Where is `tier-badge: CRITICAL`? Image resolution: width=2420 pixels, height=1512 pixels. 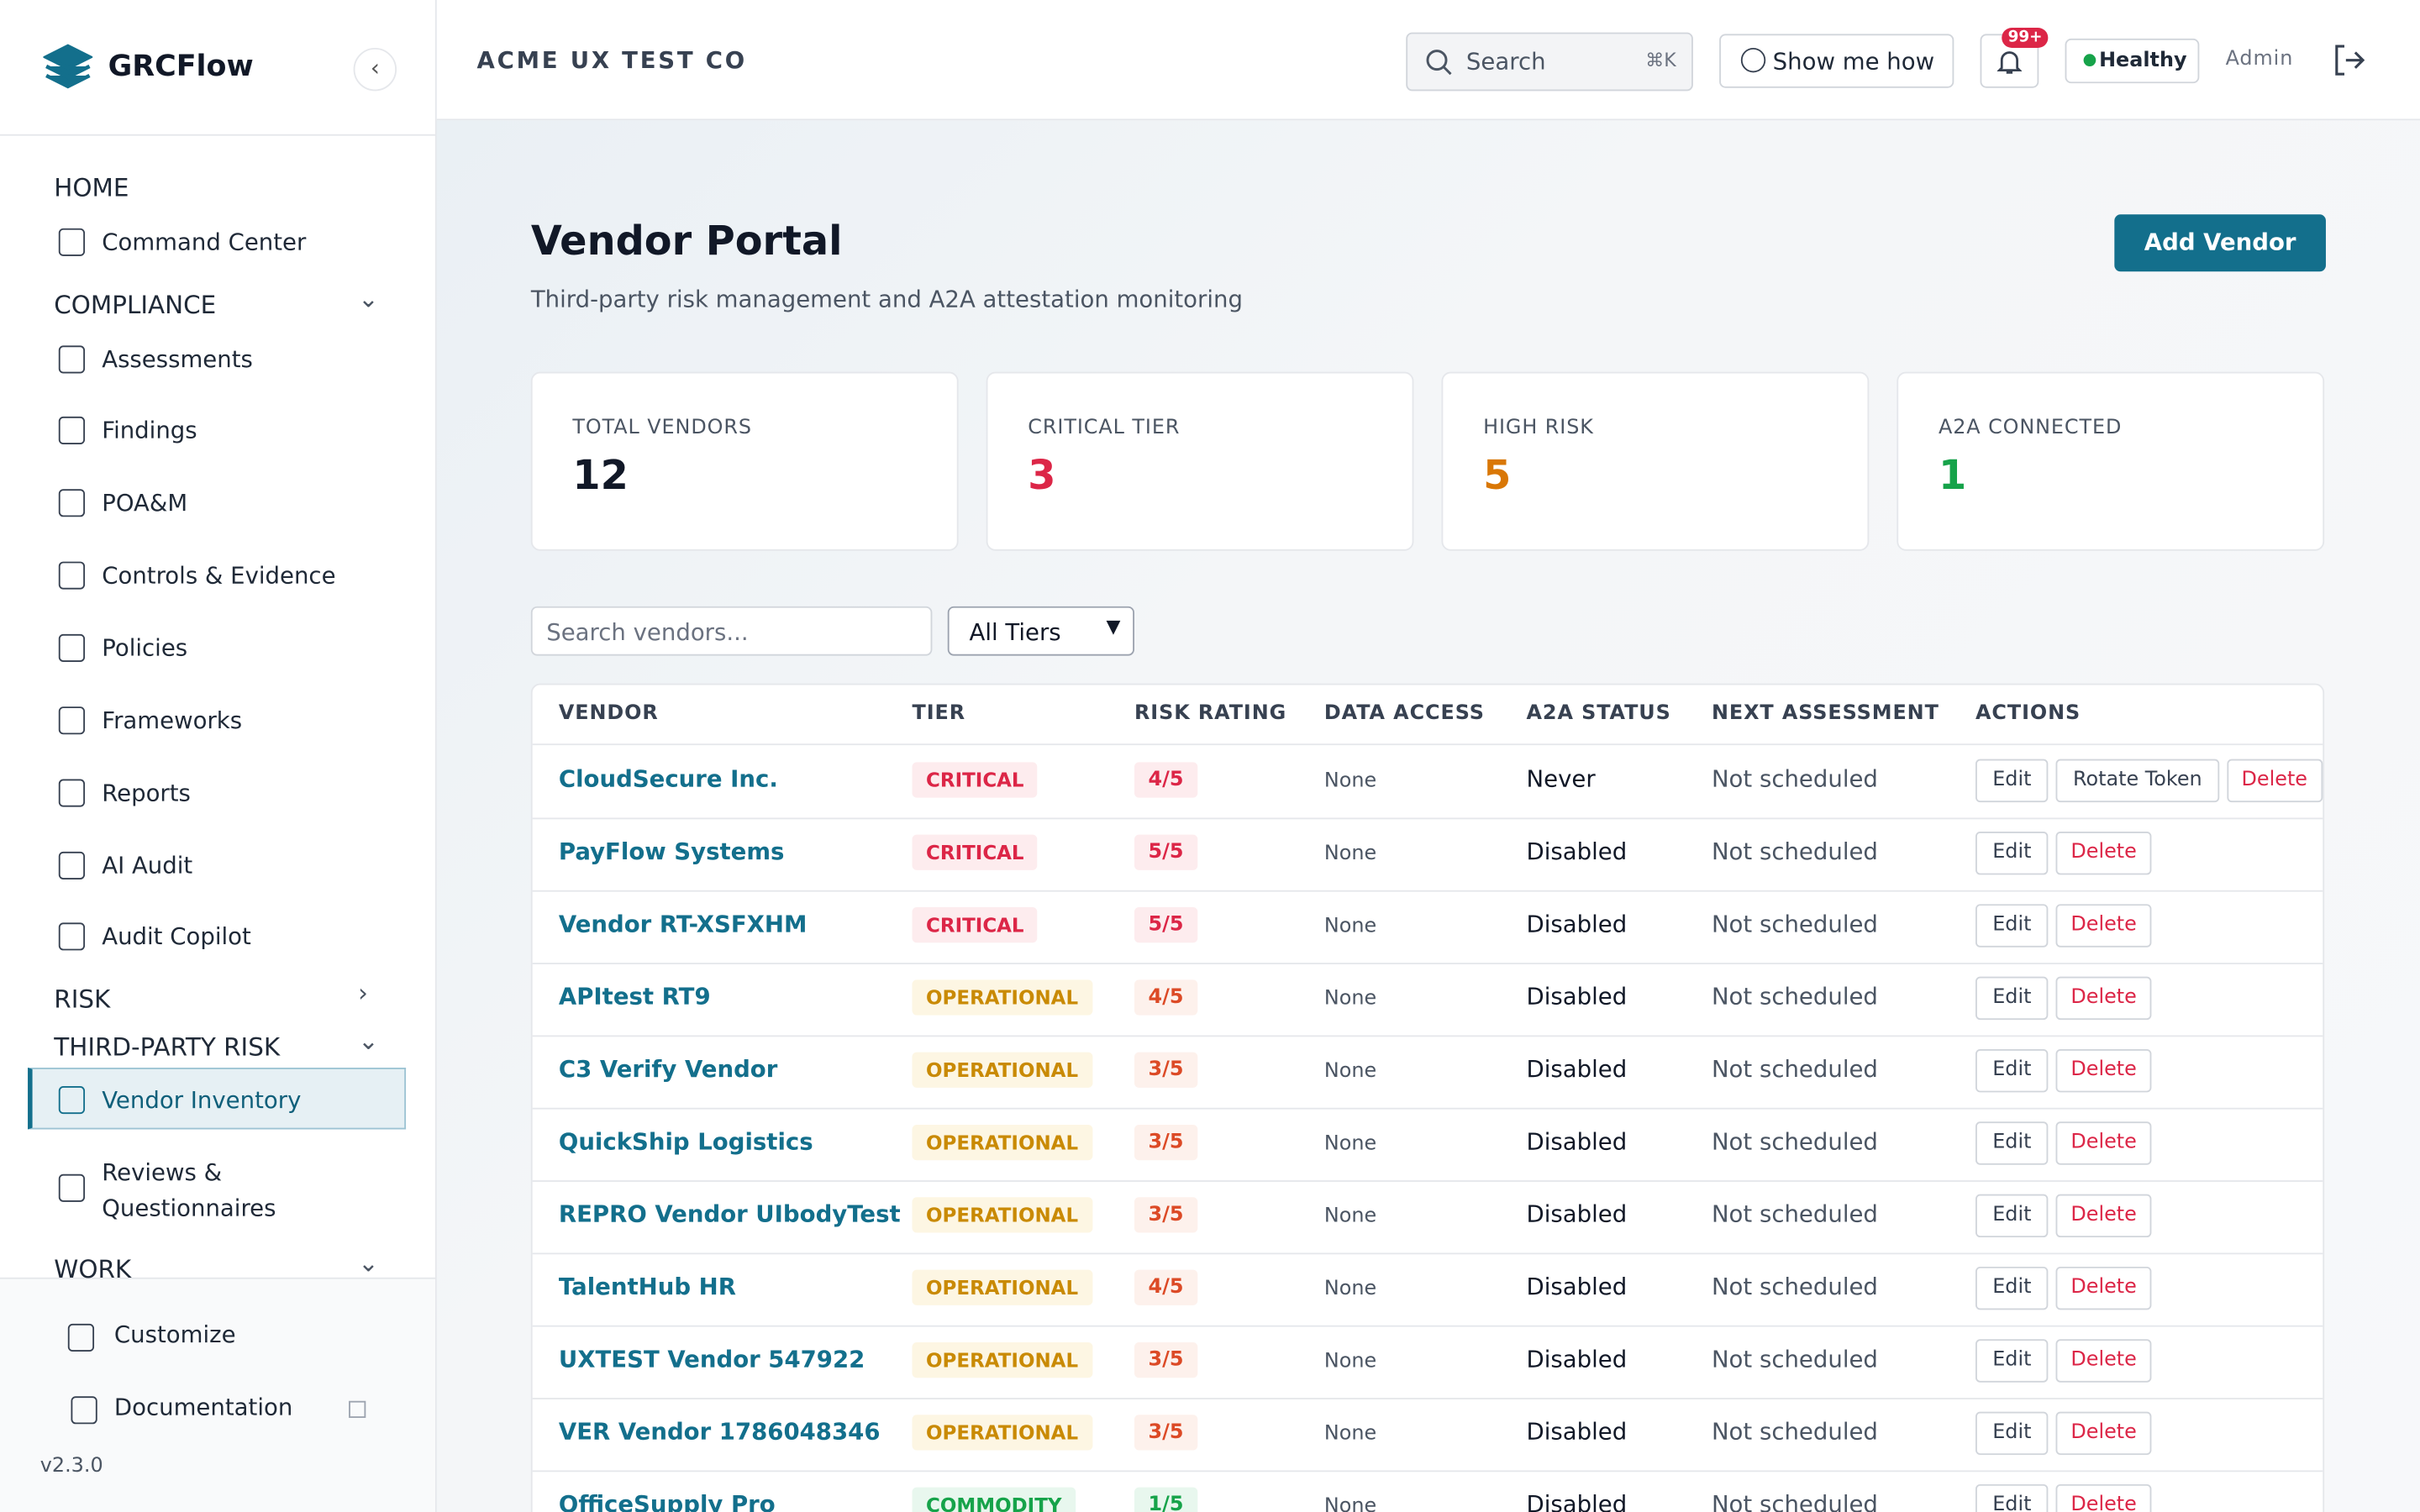 tier-badge: CRITICAL is located at coordinates (975, 780).